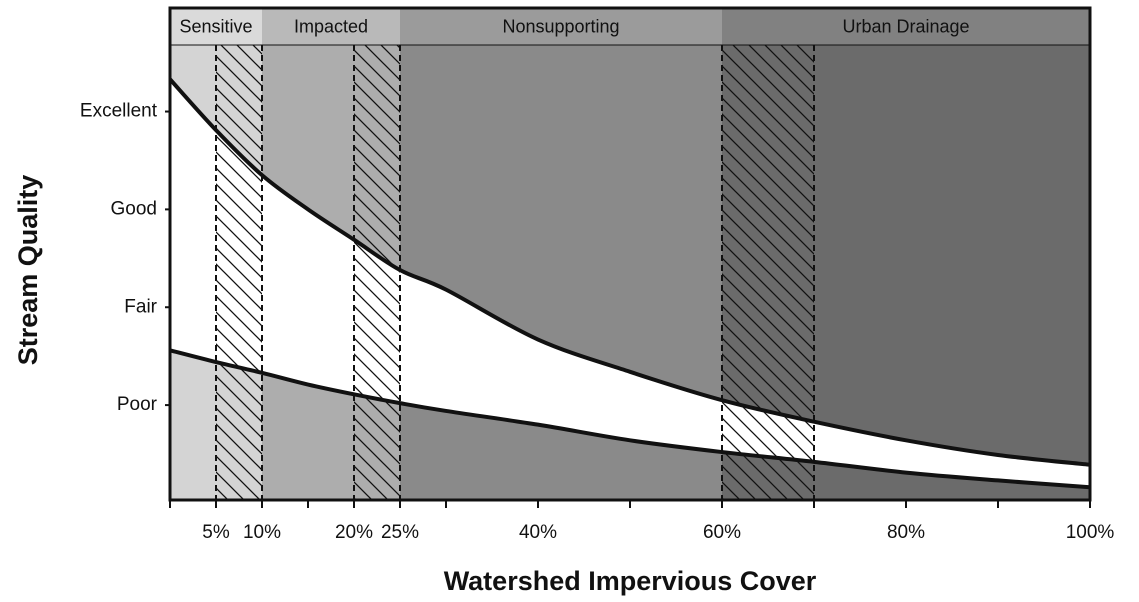 This screenshot has width=1139, height=602. What do you see at coordinates (137, 404) in the screenshot?
I see `y-tick-label: Poor` at bounding box center [137, 404].